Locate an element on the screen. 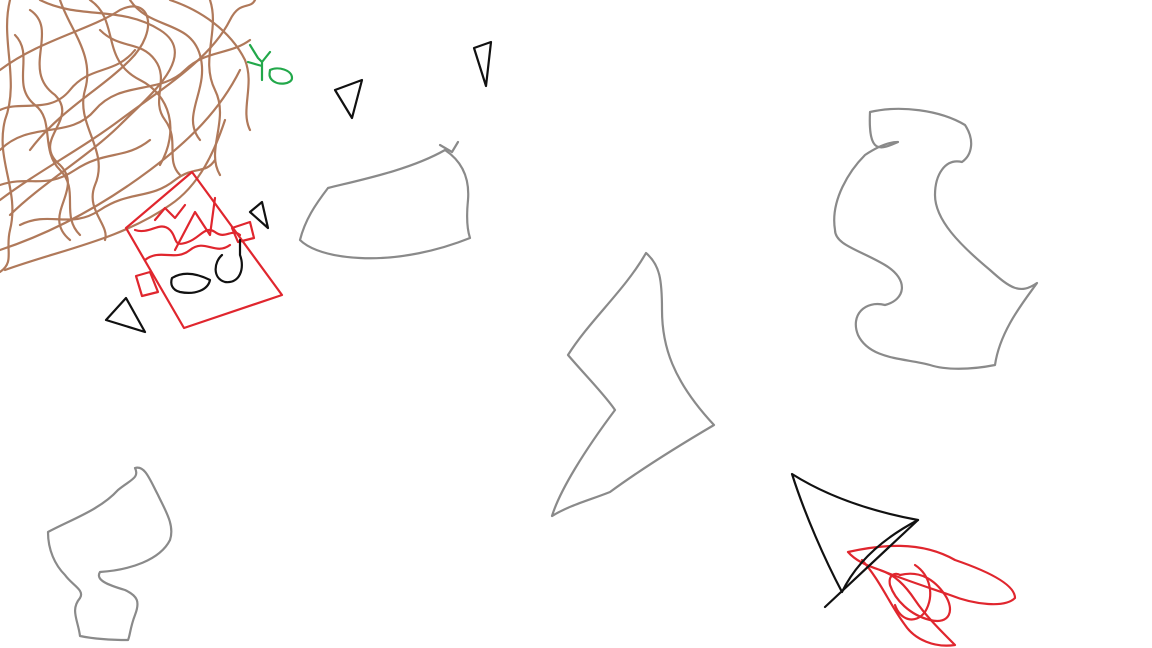 The height and width of the screenshot is (648, 1152). rocket-with-flames is located at coordinates (903, 560).